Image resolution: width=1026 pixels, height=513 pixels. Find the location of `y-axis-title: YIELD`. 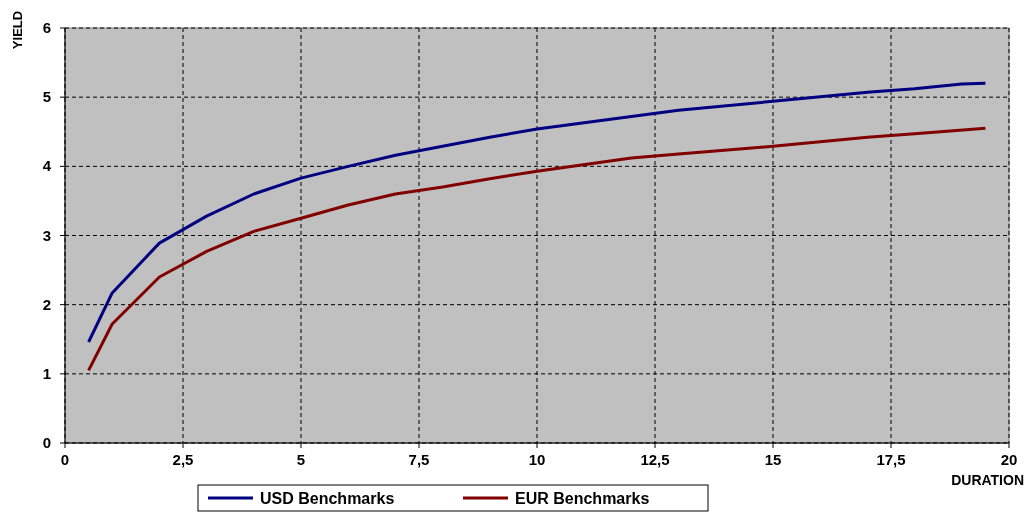

y-axis-title: YIELD is located at coordinates (17, 30).